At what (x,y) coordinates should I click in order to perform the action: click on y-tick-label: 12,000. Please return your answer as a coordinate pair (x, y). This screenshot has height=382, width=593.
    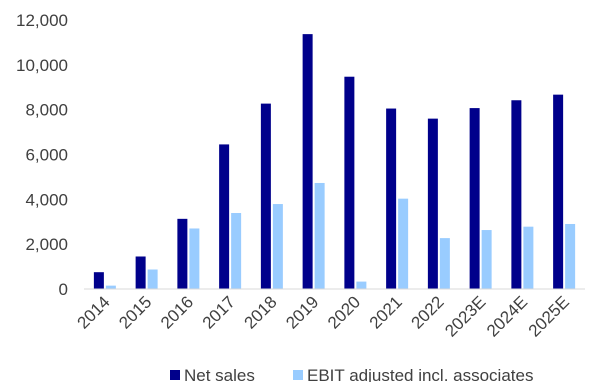
    Looking at the image, I should click on (42, 20).